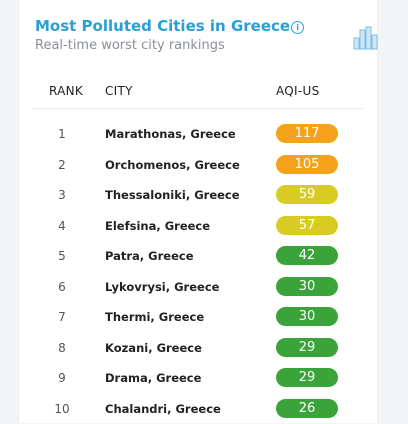 The image size is (408, 424). What do you see at coordinates (172, 165) in the screenshot?
I see `city-link: Orchomenos, Greece` at bounding box center [172, 165].